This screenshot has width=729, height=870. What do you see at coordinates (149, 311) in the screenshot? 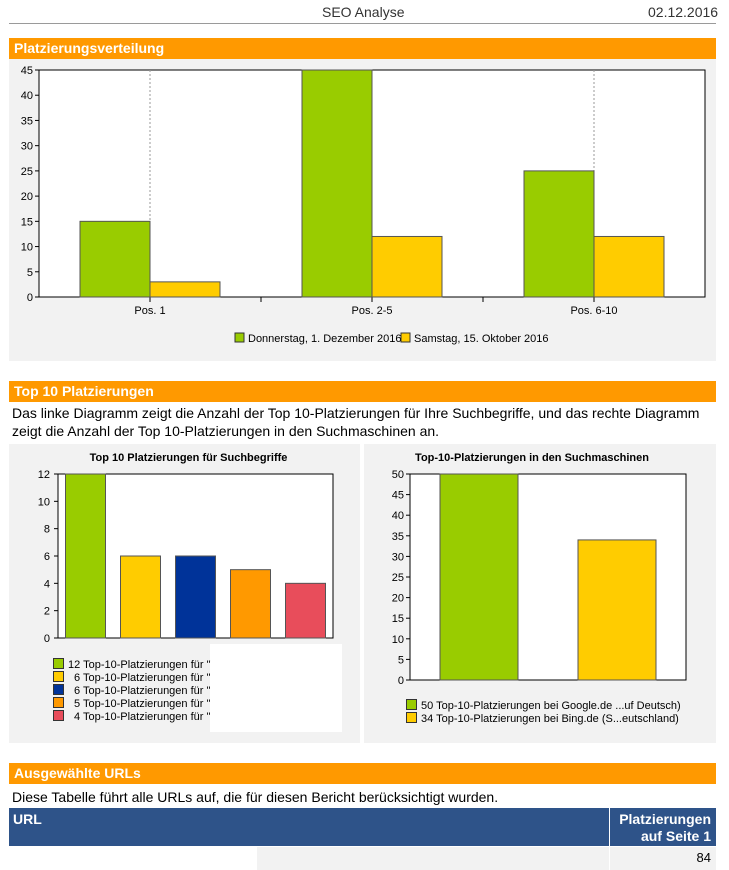
I see `x-tick-label: Pos. 1` at bounding box center [149, 311].